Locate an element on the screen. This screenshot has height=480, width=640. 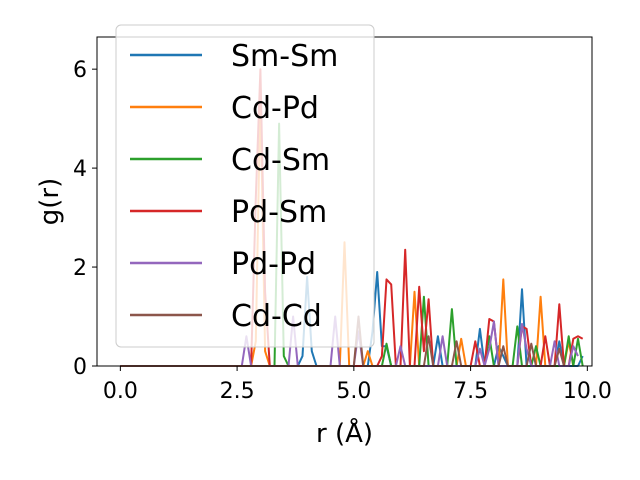
x-tick-label: 10.0 is located at coordinates (587, 391).